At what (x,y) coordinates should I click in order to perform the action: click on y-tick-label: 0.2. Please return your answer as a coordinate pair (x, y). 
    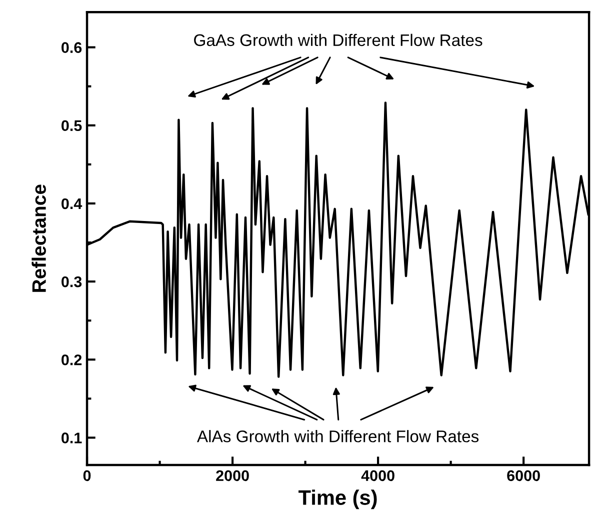
    Looking at the image, I should click on (72, 360).